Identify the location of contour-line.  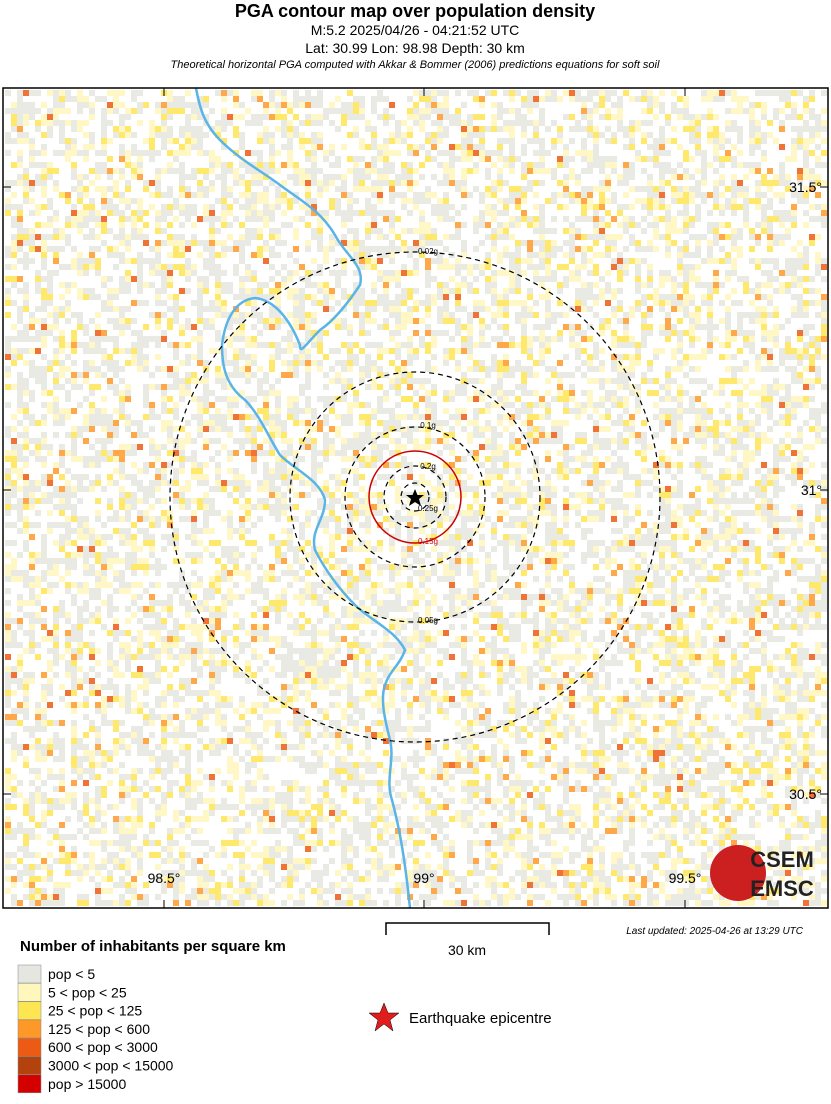
(415, 497).